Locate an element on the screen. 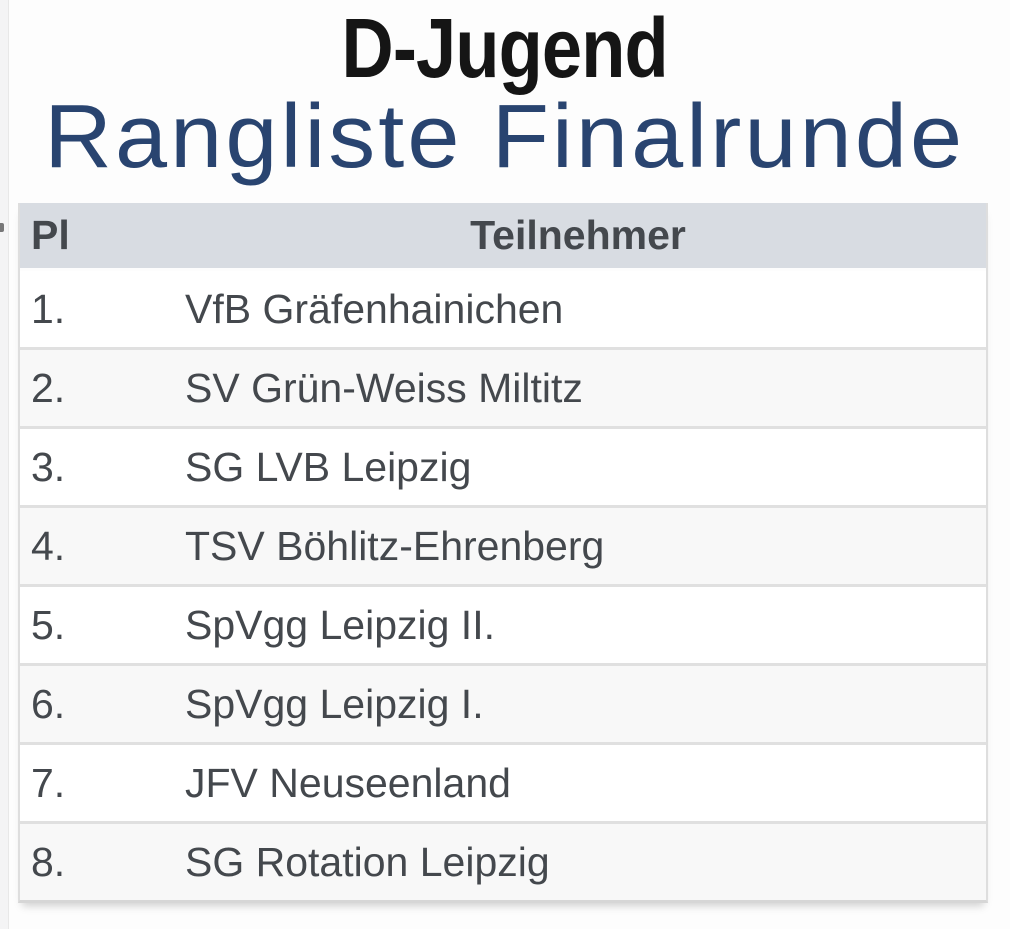  rank-cell: 1. is located at coordinates (48, 308).